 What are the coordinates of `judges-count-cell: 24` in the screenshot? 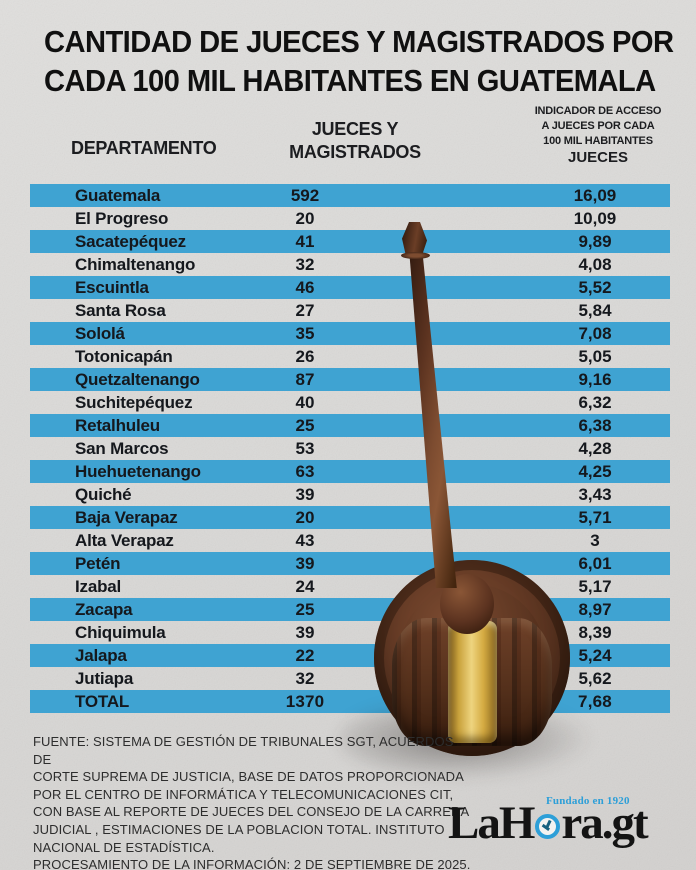 It's located at (305, 586).